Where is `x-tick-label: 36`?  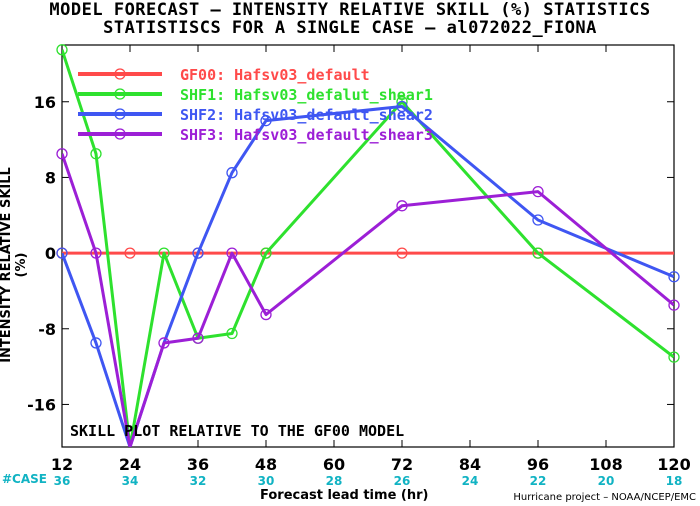
x-tick-label: 36 is located at coordinates (198, 464).